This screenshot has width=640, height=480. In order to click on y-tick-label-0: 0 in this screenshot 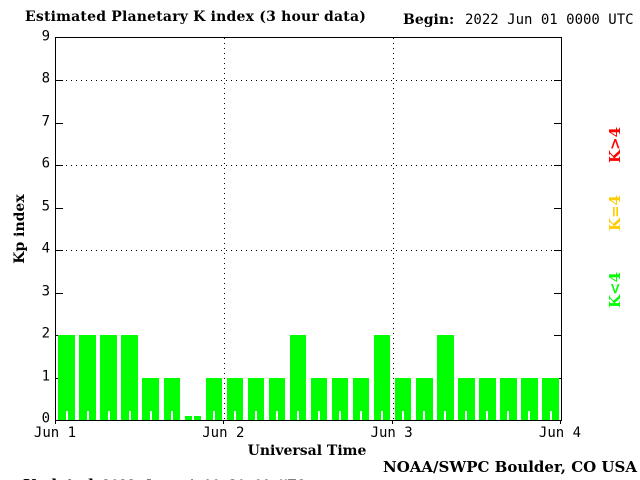, I will do `click(45, 418)`.